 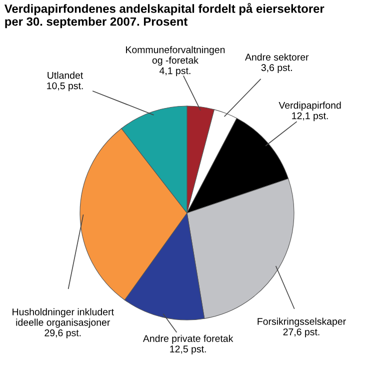 What do you see at coordinates (302, 322) in the screenshot?
I see `slice-label: Forsikringsselskaper` at bounding box center [302, 322].